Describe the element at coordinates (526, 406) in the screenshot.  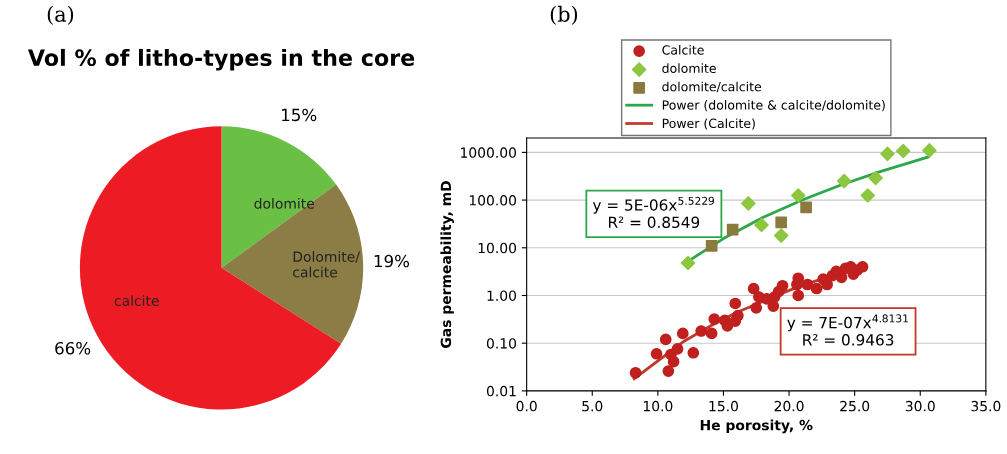
I see `x-tick-label: 0.0` at that location.